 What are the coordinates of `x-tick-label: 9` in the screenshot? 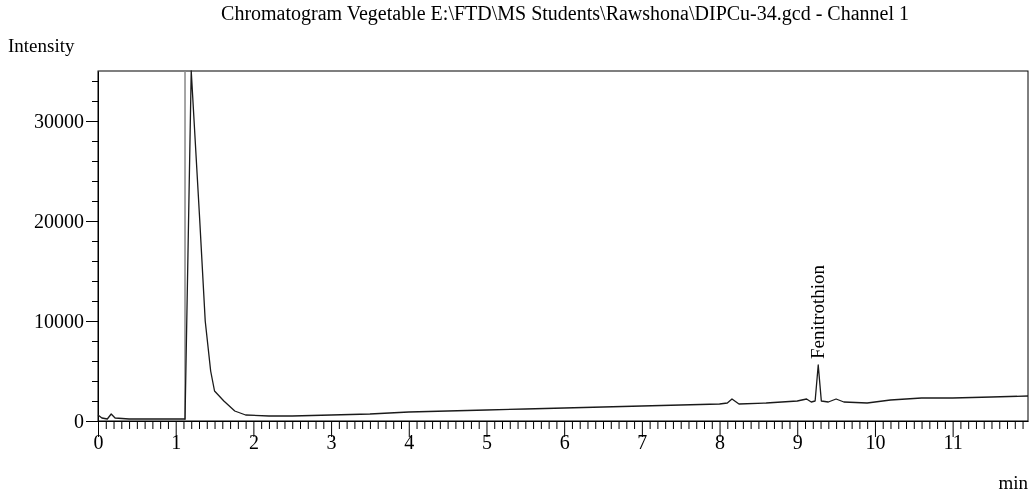 It's located at (797, 442).